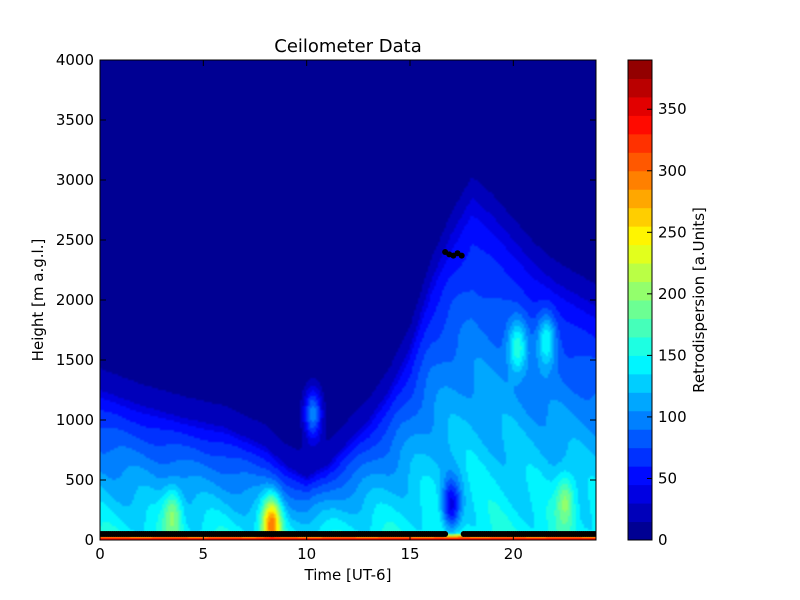  What do you see at coordinates (75, 120) in the screenshot?
I see `y-tick-label: 3500` at bounding box center [75, 120].